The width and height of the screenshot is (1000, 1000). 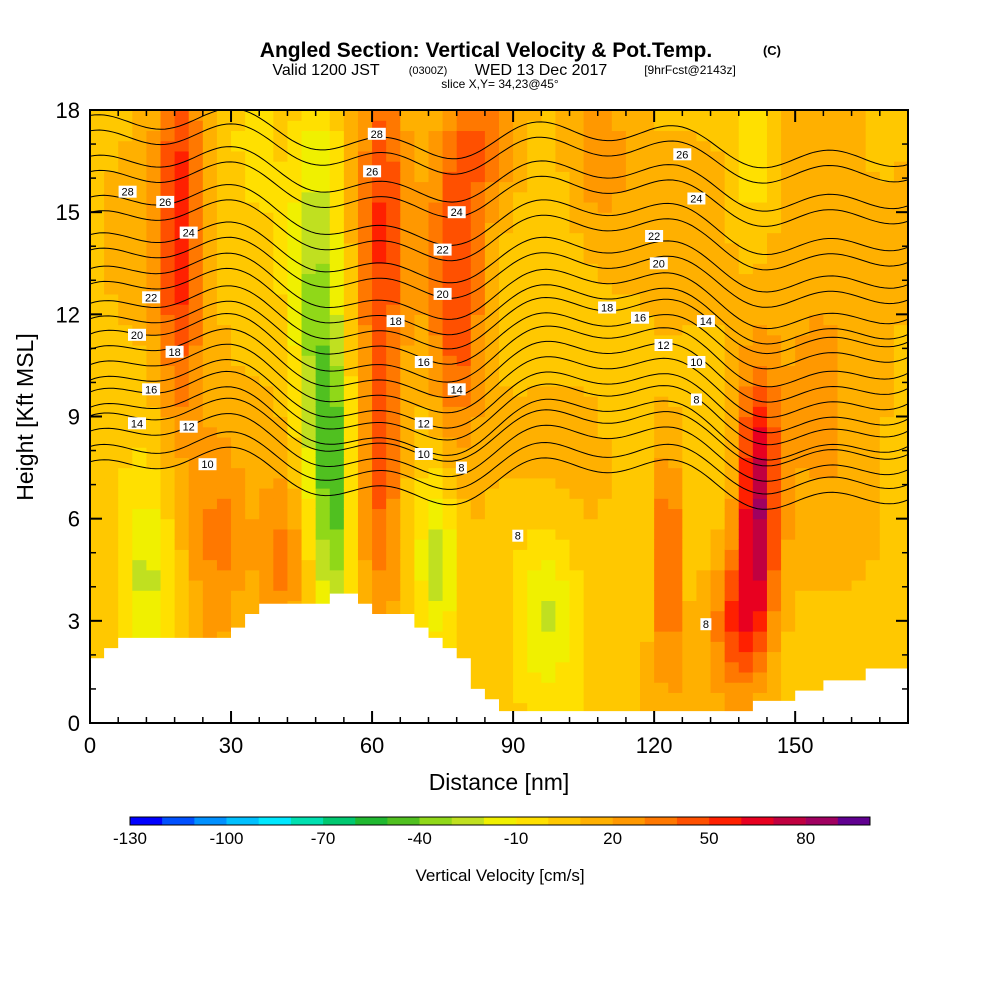 What do you see at coordinates (419, 838) in the screenshot?
I see `colorbar-tick-label: -40` at bounding box center [419, 838].